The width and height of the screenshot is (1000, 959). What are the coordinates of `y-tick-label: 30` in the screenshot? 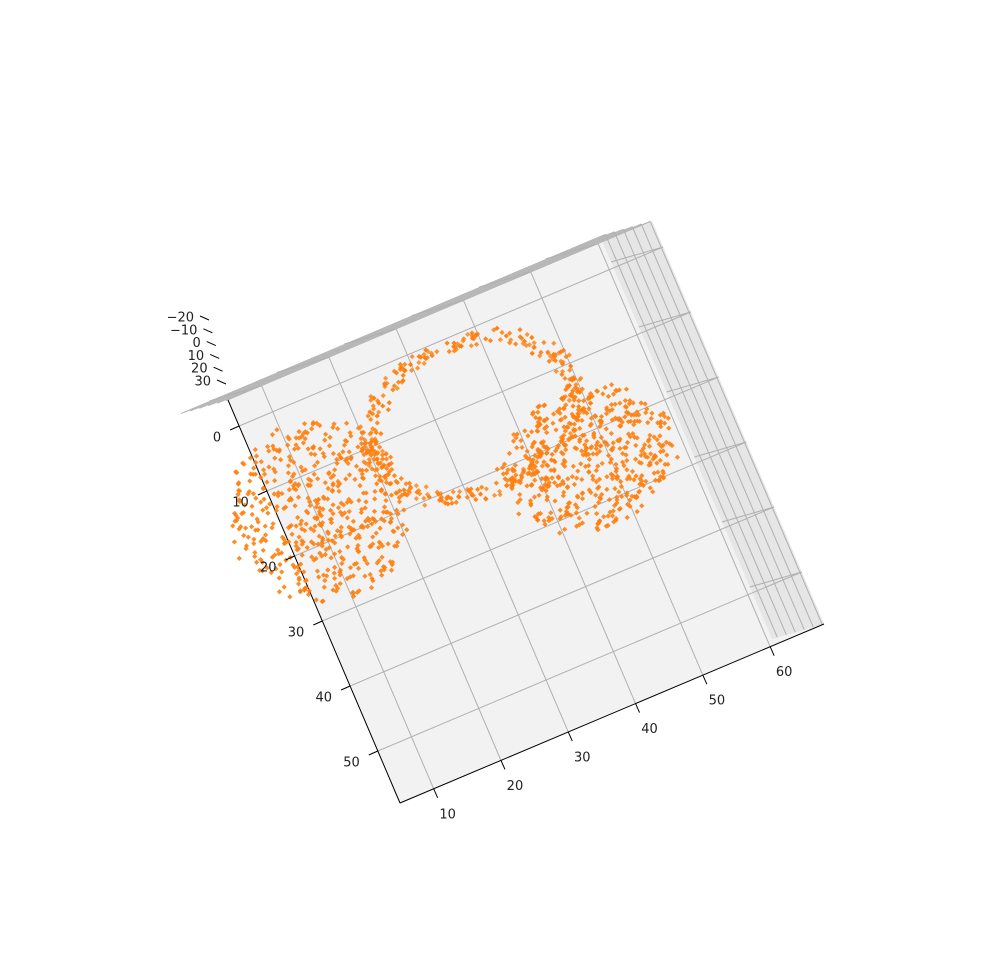 It's located at (296, 633).